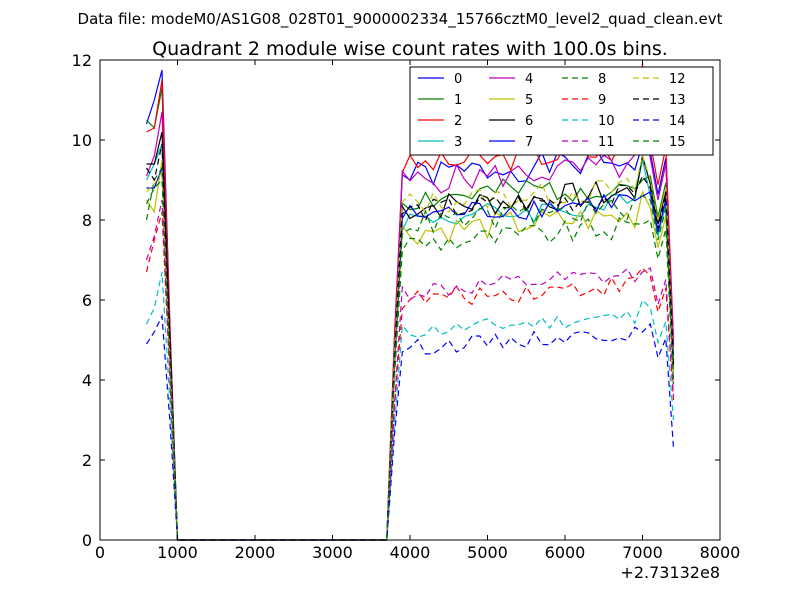  What do you see at coordinates (529, 142) in the screenshot?
I see `legend-label-7: 7` at bounding box center [529, 142].